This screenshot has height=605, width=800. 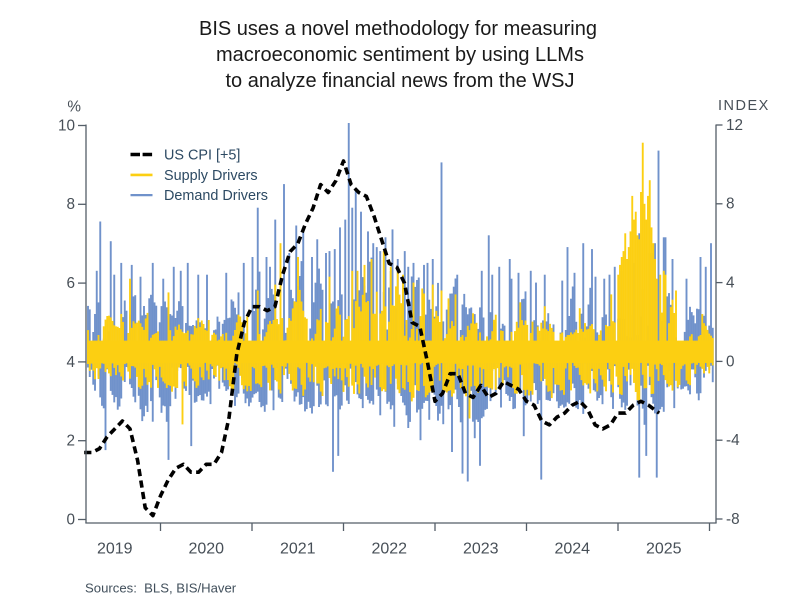 What do you see at coordinates (66, 125) in the screenshot?
I see `svg-text: 10` at bounding box center [66, 125].